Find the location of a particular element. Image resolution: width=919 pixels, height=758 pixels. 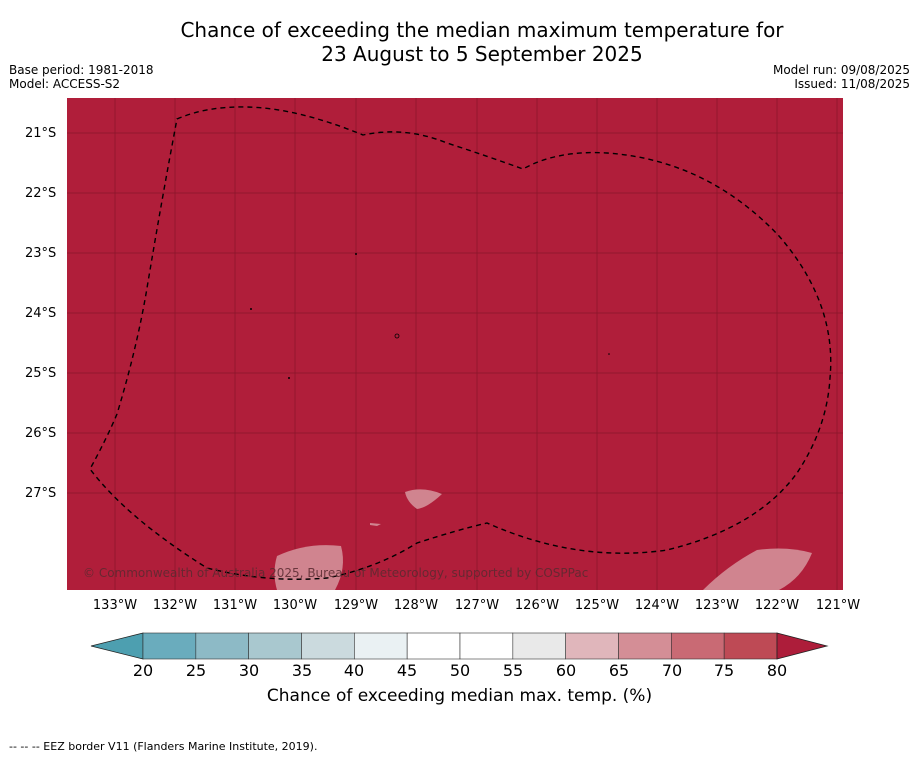

meta-right: Model run: 09/08/2025 Issued: 11/08/2025 is located at coordinates (841, 77).